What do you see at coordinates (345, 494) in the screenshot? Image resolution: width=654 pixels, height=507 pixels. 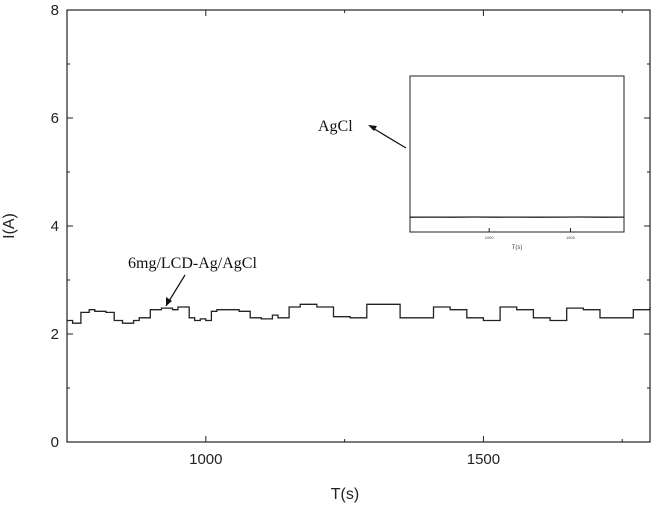 I see `x-axis-title: T(s)` at bounding box center [345, 494].